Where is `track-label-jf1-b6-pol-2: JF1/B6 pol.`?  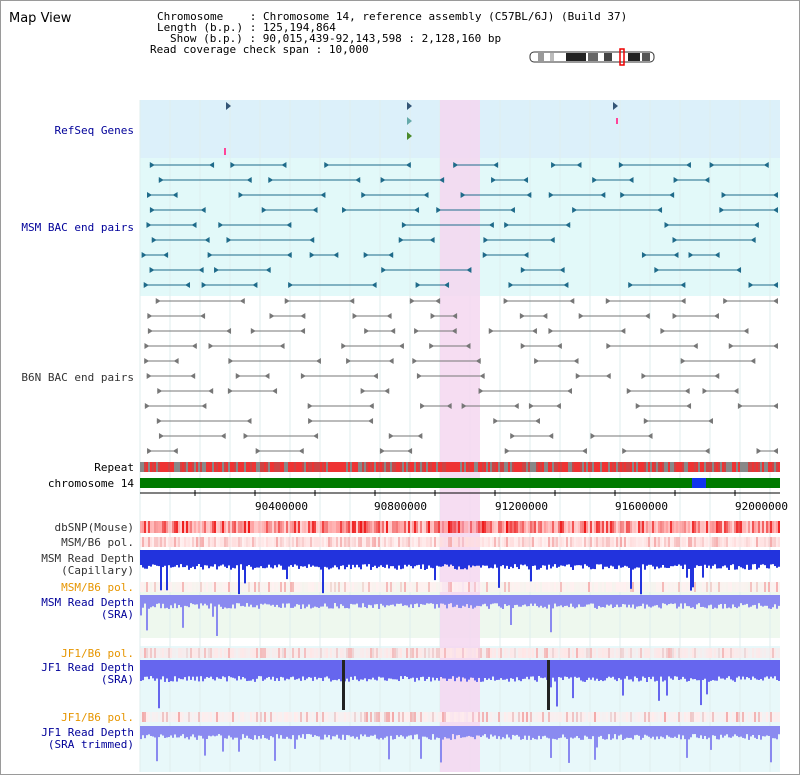 track-label-jf1-b6-pol-2: JF1/B6 pol. is located at coordinates (97, 717).